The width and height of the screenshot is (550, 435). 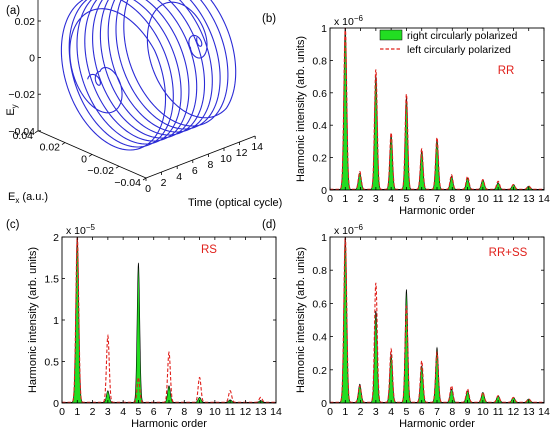 I want to click on ey-tick-label: 0.02, so click(x=25, y=22).